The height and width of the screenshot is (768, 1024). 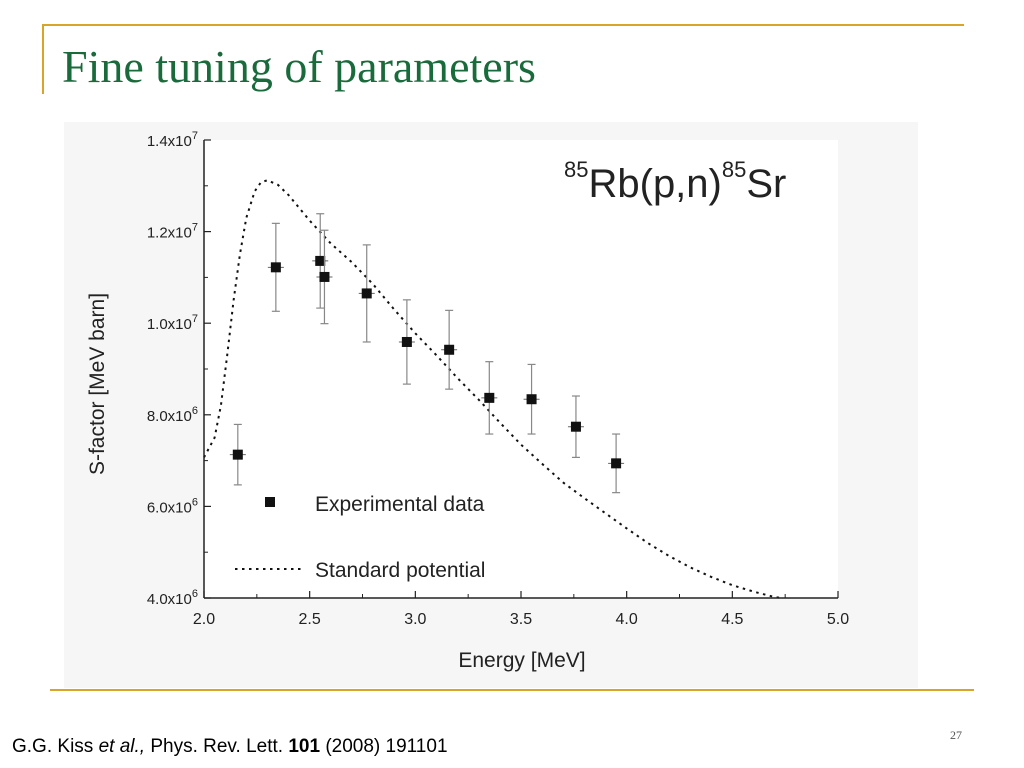 What do you see at coordinates (53, 746) in the screenshot?
I see `citation-authors: G.G. Kiss` at bounding box center [53, 746].